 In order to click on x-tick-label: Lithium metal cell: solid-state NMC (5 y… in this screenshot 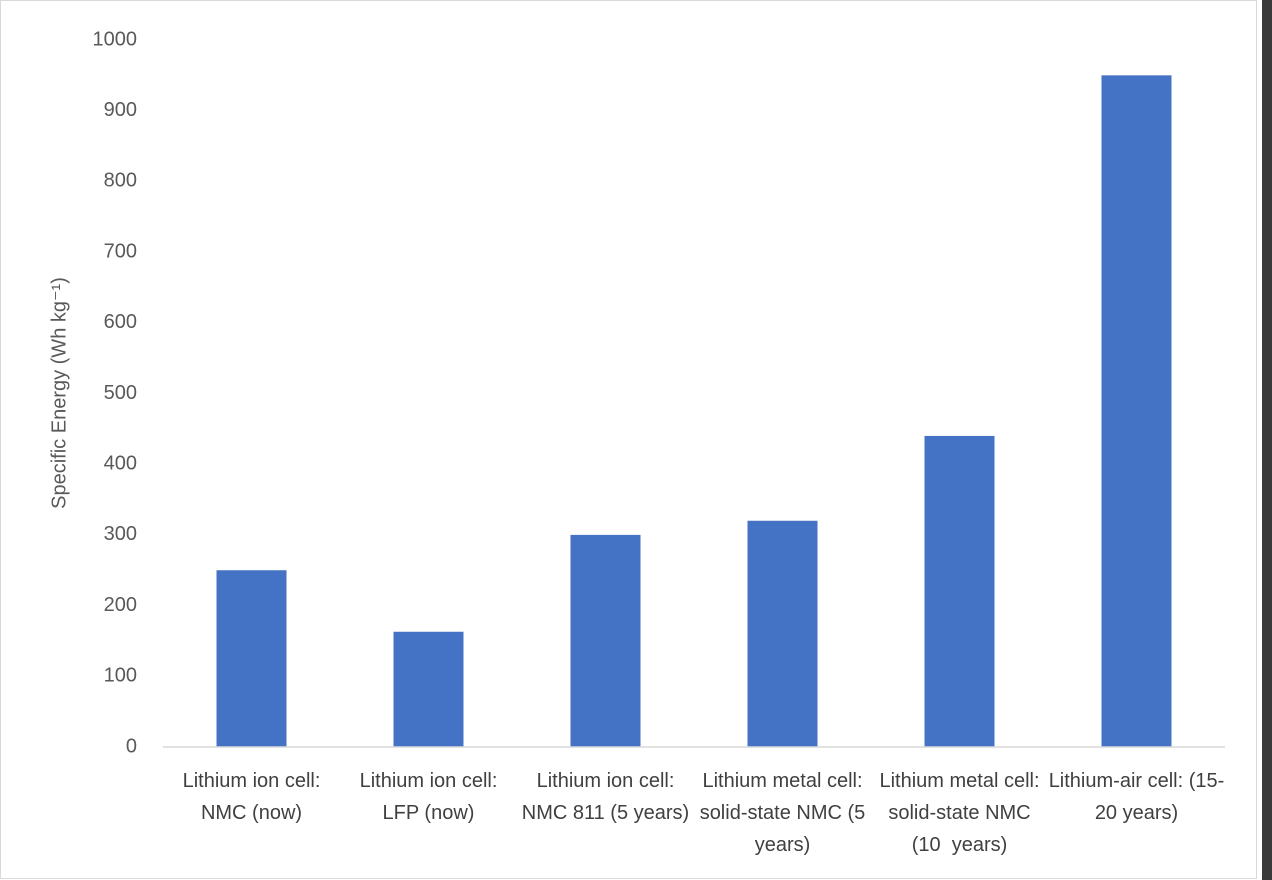, I will do `click(782, 813)`.